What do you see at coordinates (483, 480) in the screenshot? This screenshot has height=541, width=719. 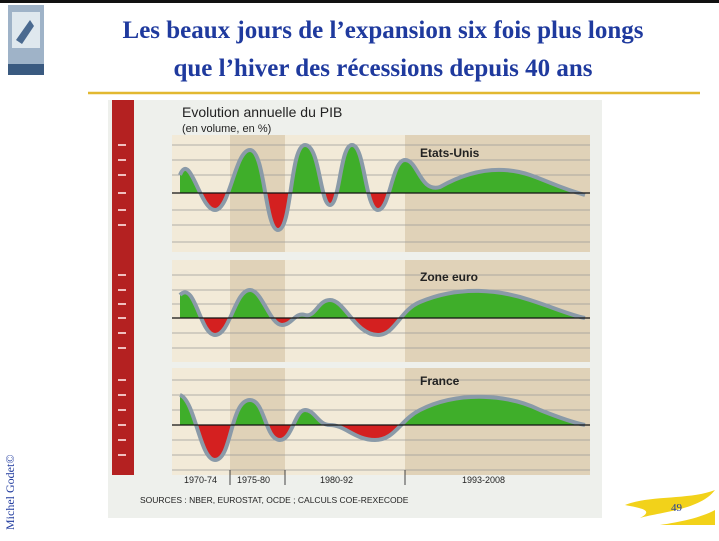 I see `period-label: 1993-2008` at bounding box center [483, 480].